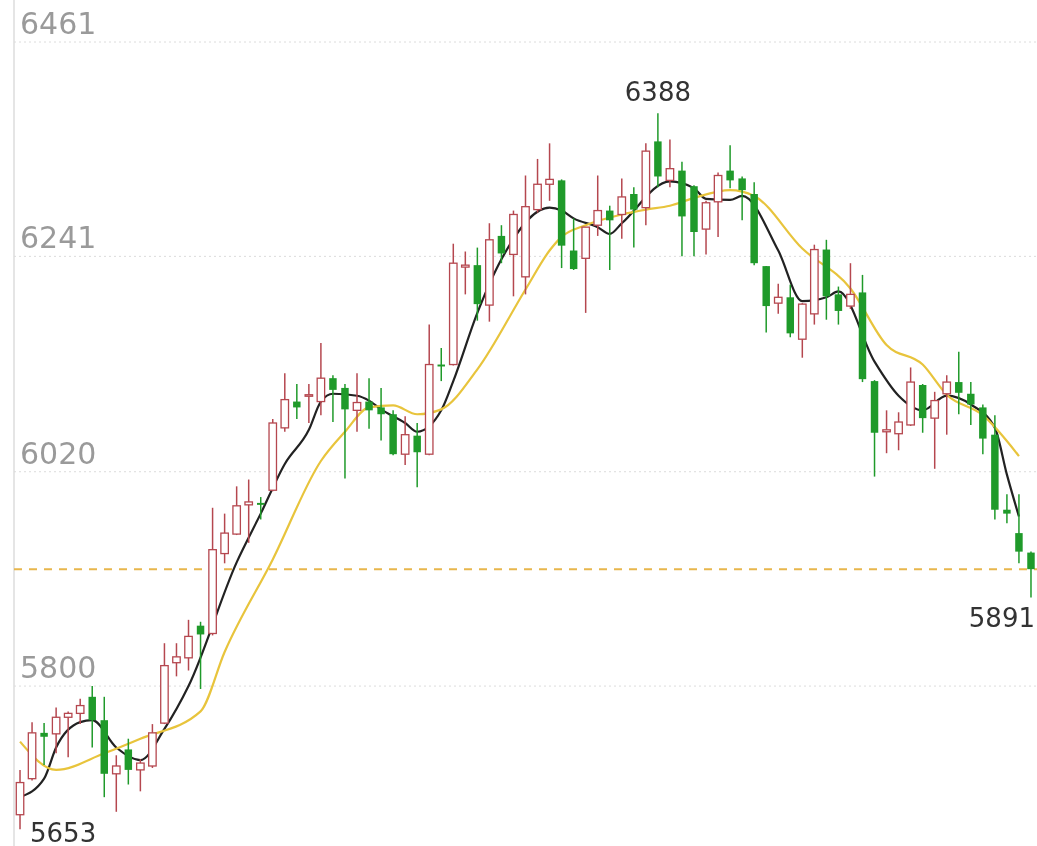 Image resolution: width=1037 pixels, height=846 pixels. Describe the element at coordinates (58, 23) in the screenshot. I see `y-tick-label: 6461` at that location.